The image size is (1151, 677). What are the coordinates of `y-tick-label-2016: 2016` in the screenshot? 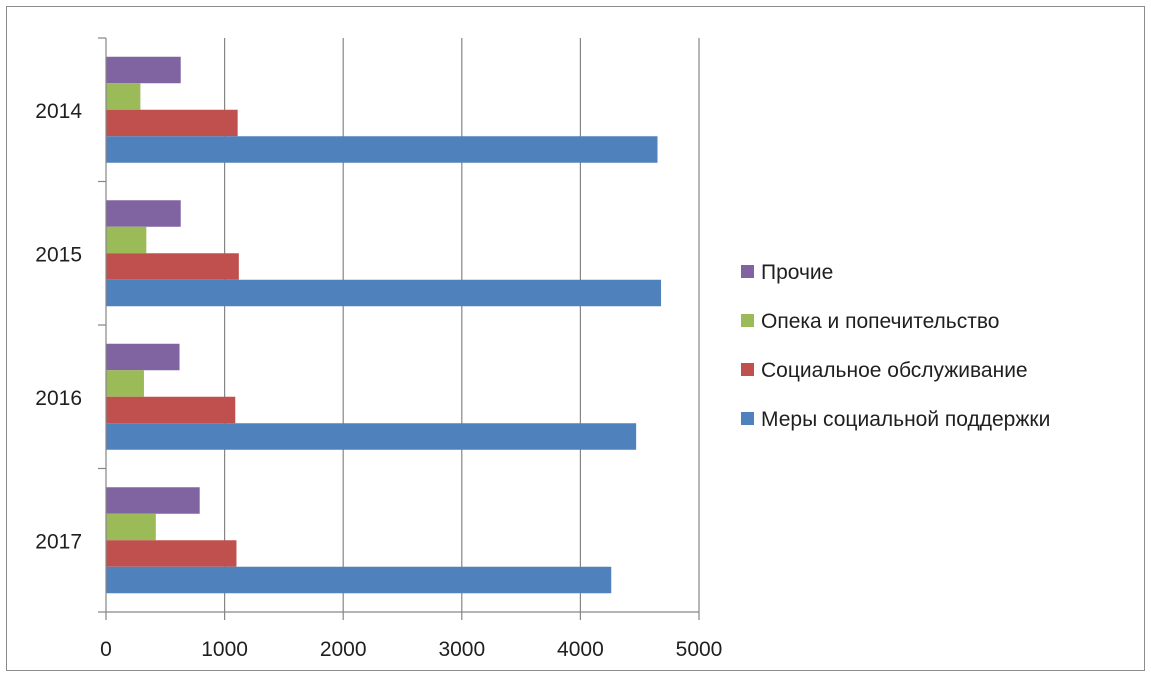 It's located at (58, 398).